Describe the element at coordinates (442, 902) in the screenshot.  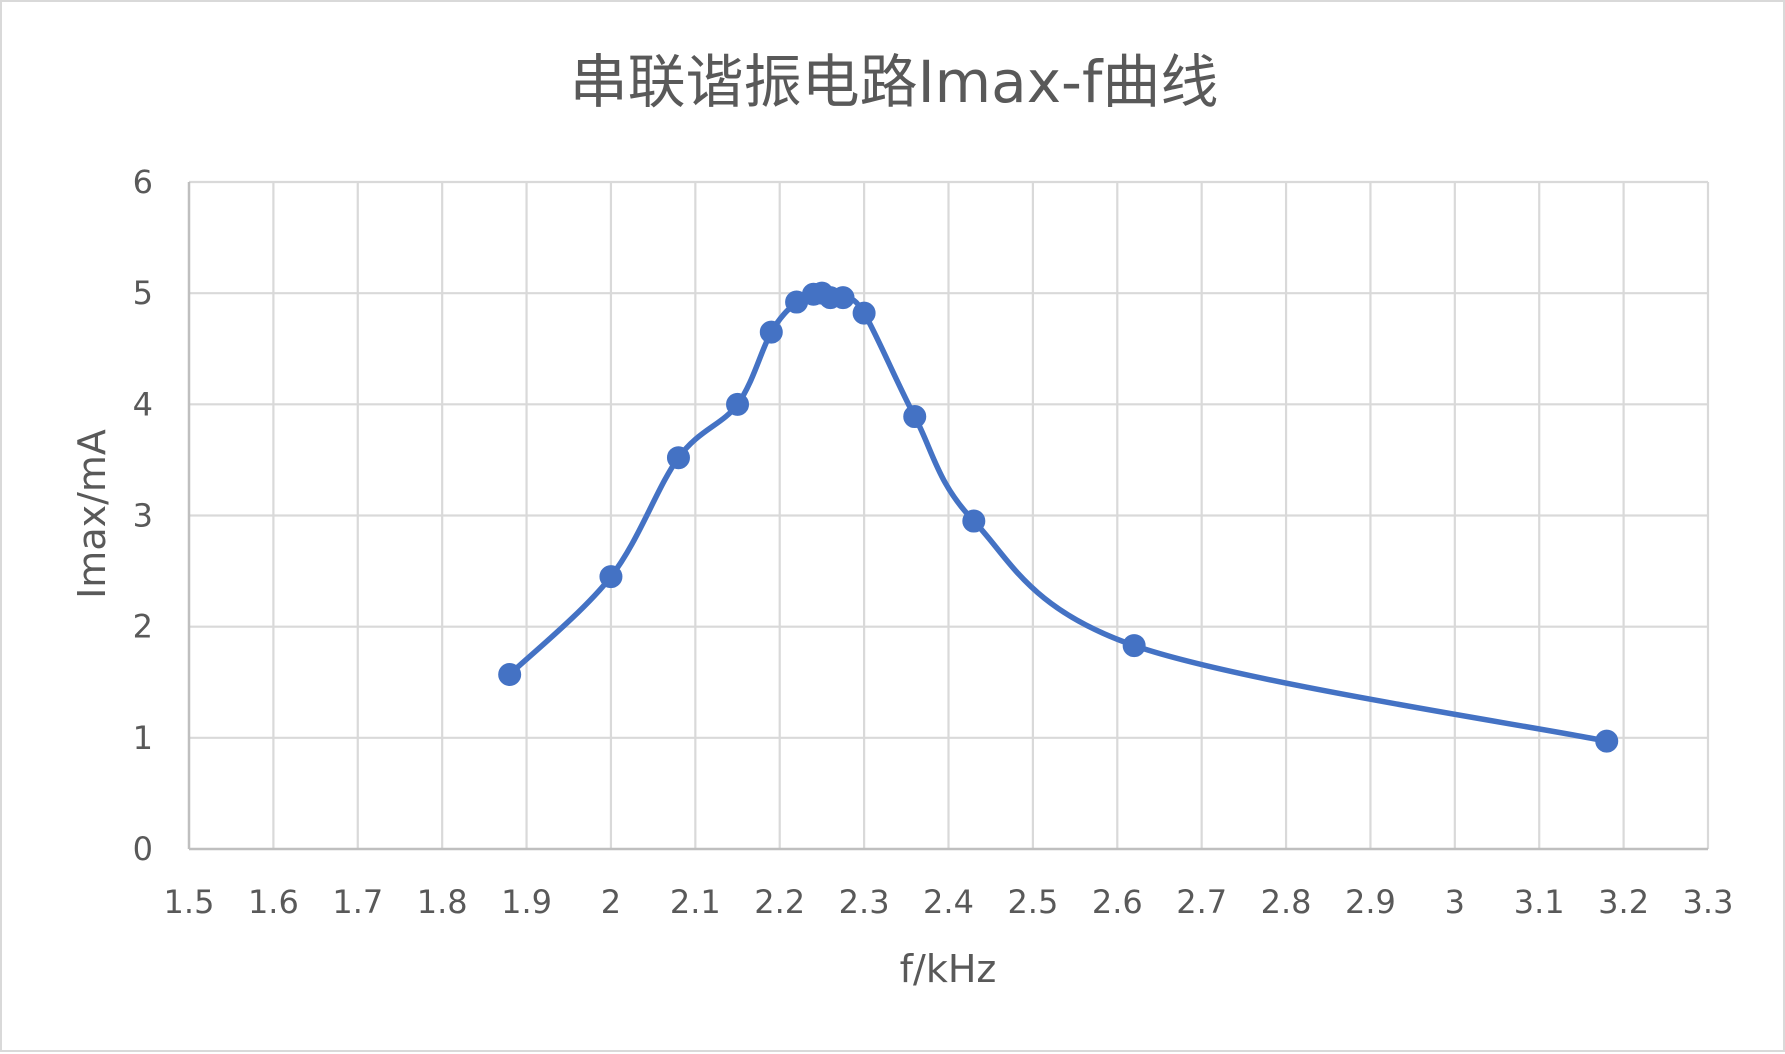
I see `x-tick-label: 1.8` at that location.